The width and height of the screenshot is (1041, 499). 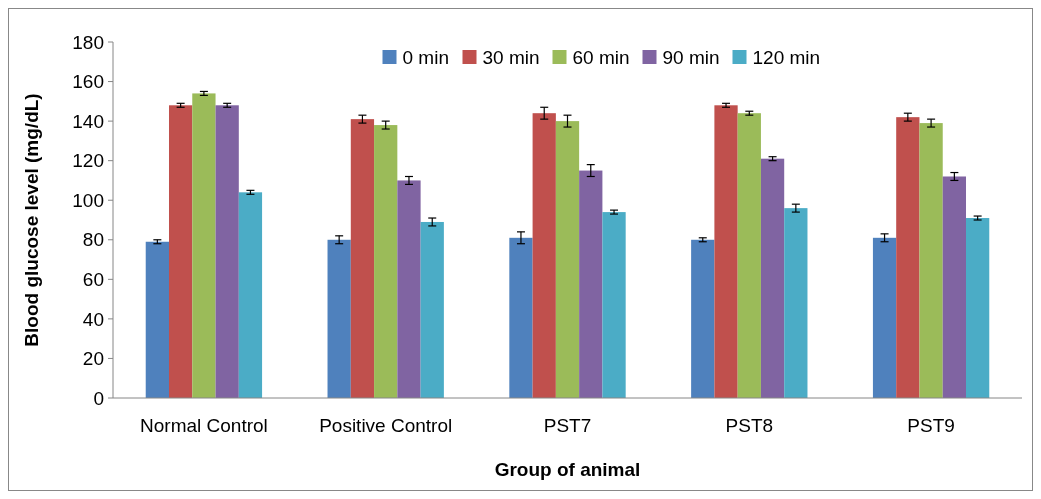 What do you see at coordinates (88, 82) in the screenshot?
I see `y-tick-label: 160` at bounding box center [88, 82].